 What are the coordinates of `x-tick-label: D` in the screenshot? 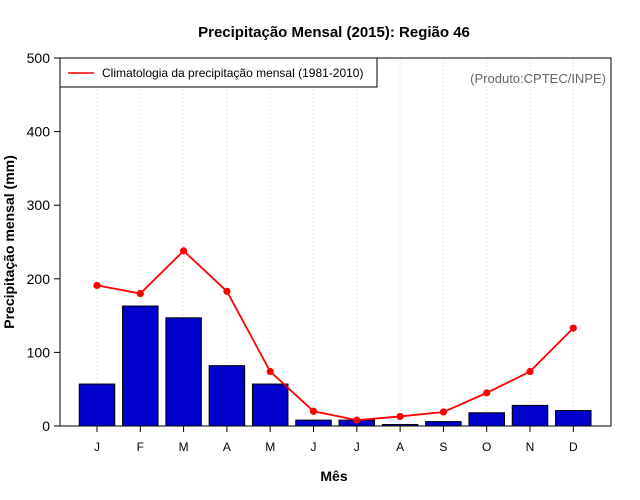 It's located at (573, 447).